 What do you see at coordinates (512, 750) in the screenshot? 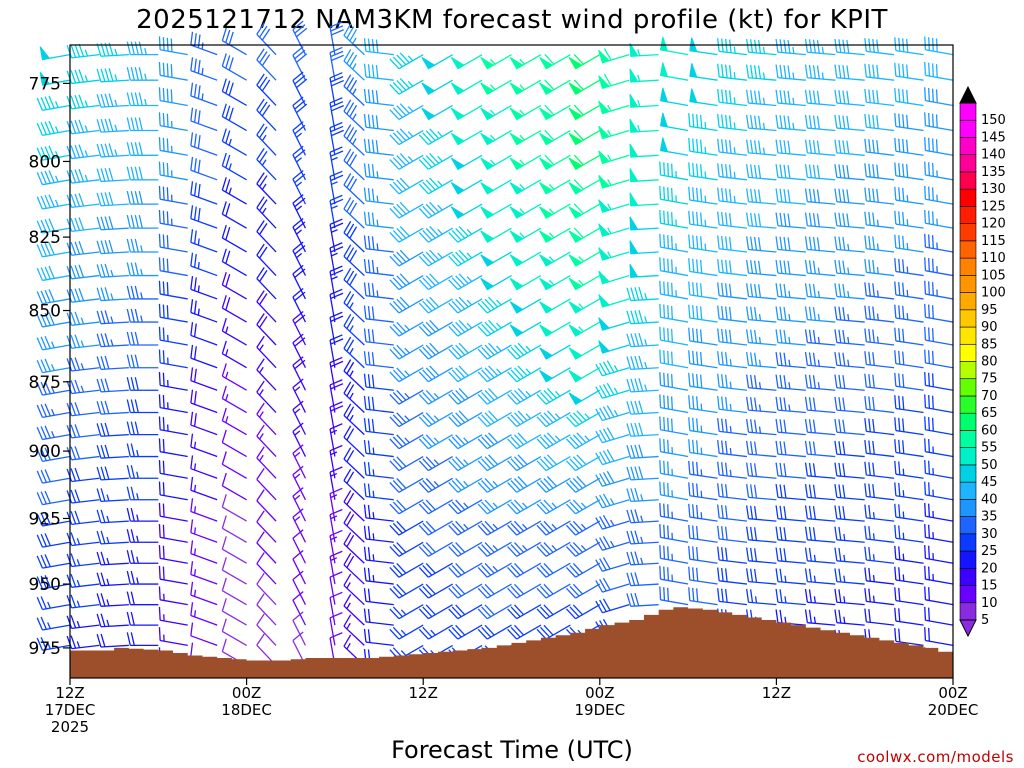
I see `x-axis-label: Forecast Time (UTC)` at bounding box center [512, 750].